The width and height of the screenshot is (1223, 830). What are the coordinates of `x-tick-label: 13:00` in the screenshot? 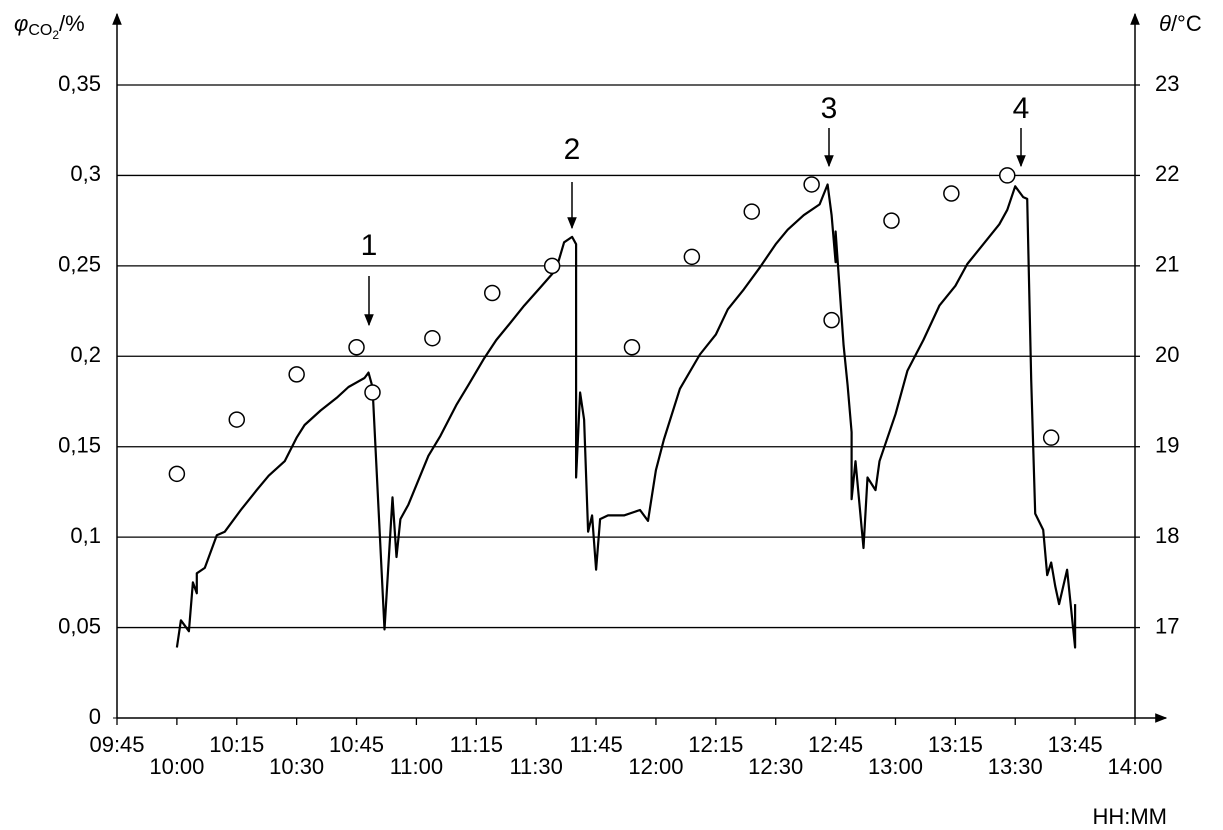 It's located at (895, 766).